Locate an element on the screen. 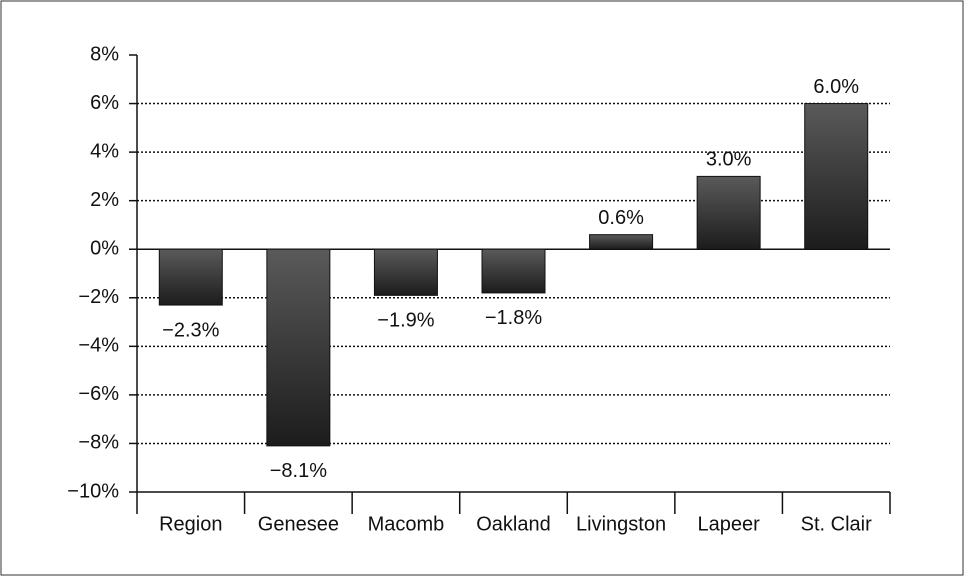 The width and height of the screenshot is (965, 577). value-label: −8.1% is located at coordinates (298, 471).